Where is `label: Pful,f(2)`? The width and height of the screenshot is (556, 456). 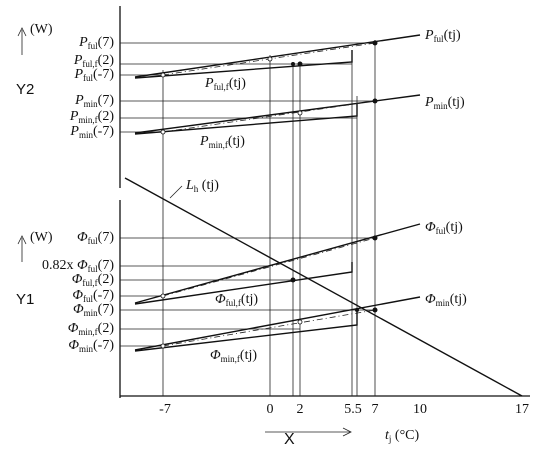
label: Pful,f(2) is located at coordinates (93, 61).